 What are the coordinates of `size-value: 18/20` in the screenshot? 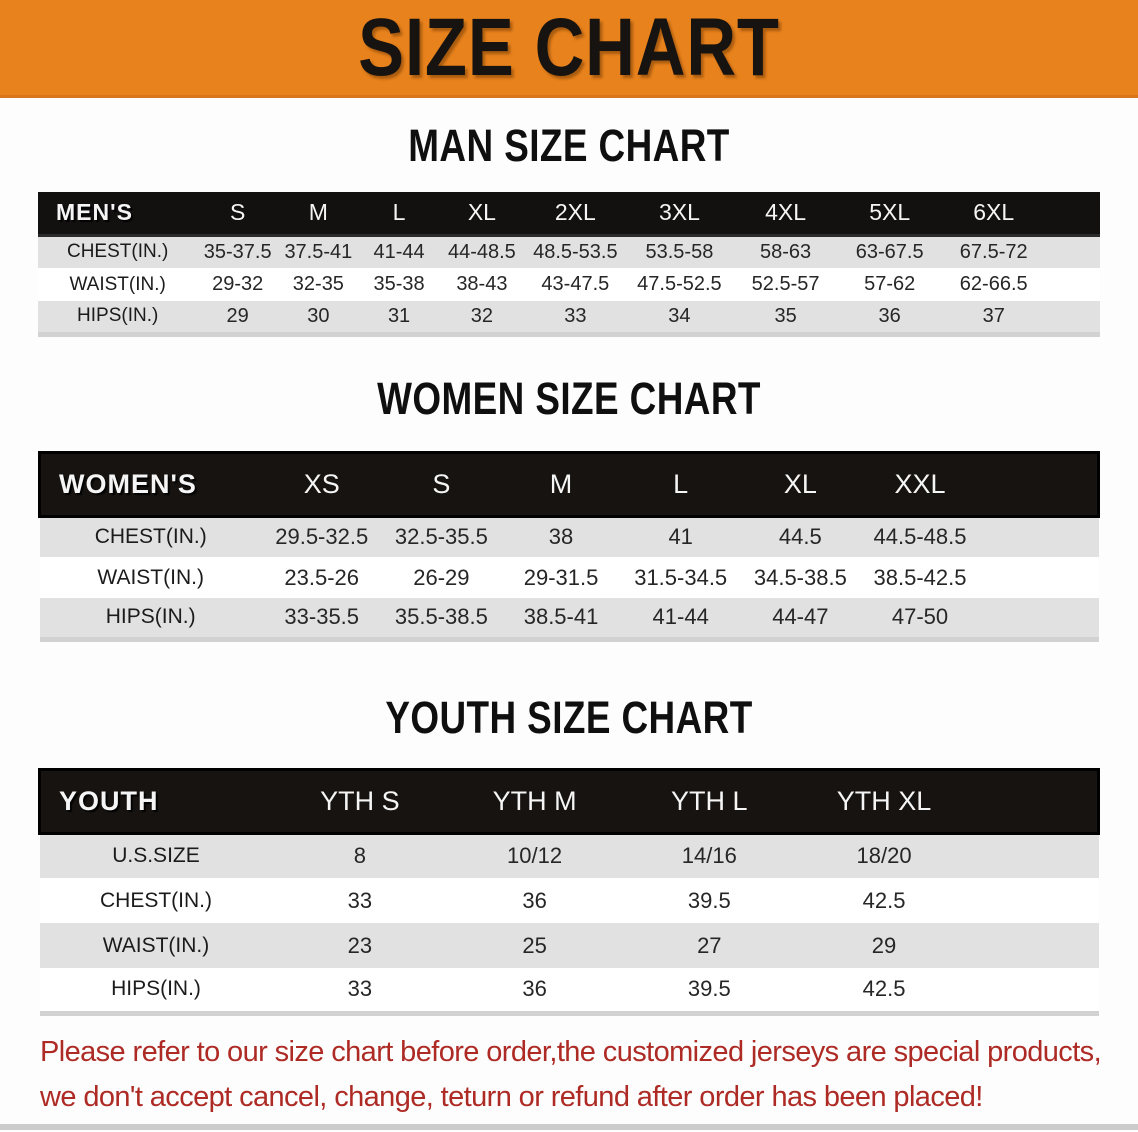 It's located at (884, 855).